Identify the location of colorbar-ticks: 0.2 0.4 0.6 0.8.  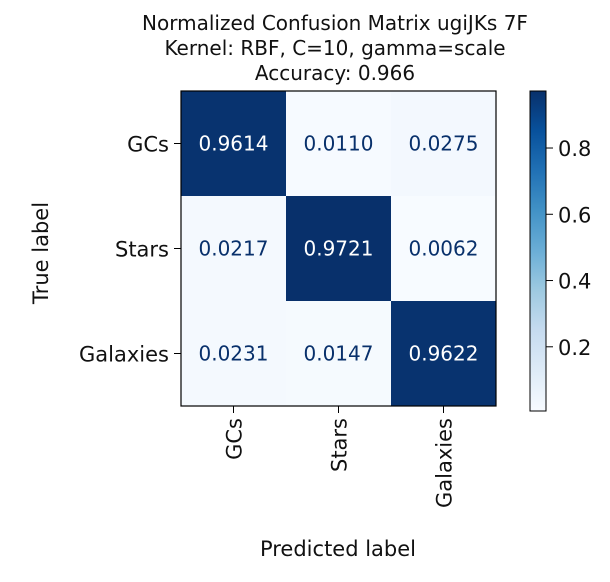
(568, 248).